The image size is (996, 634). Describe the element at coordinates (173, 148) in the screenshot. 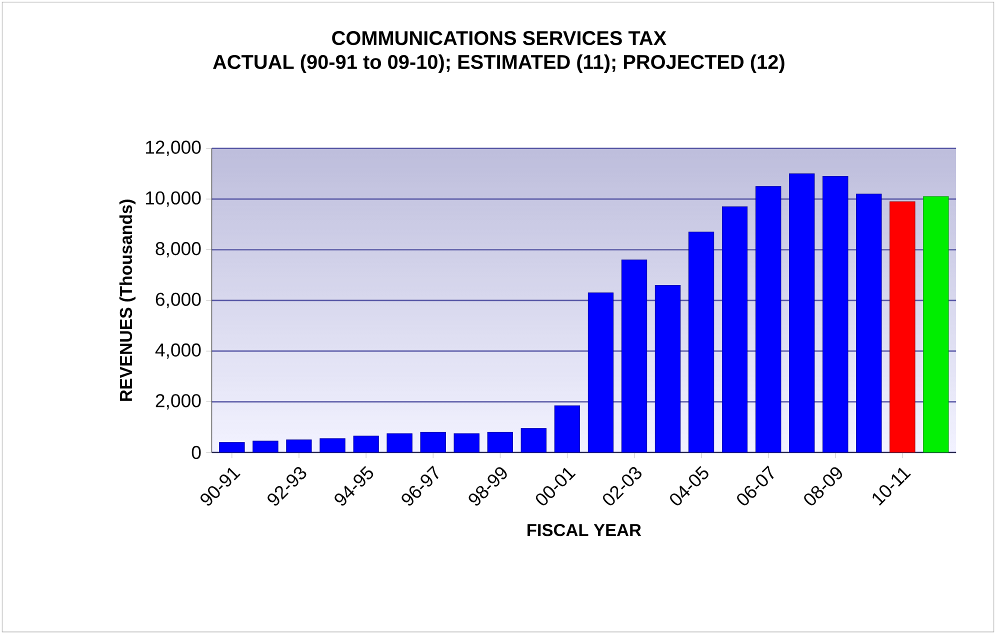

I see `y-tick-label: 12,000` at that location.